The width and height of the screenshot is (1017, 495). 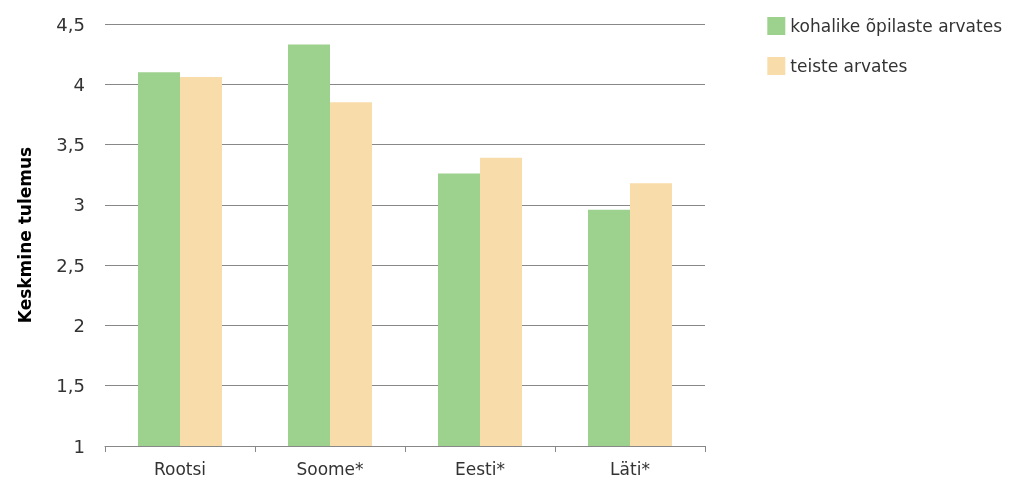 What do you see at coordinates (180, 468) in the screenshot?
I see `x-tick-label: Rootsi` at bounding box center [180, 468].